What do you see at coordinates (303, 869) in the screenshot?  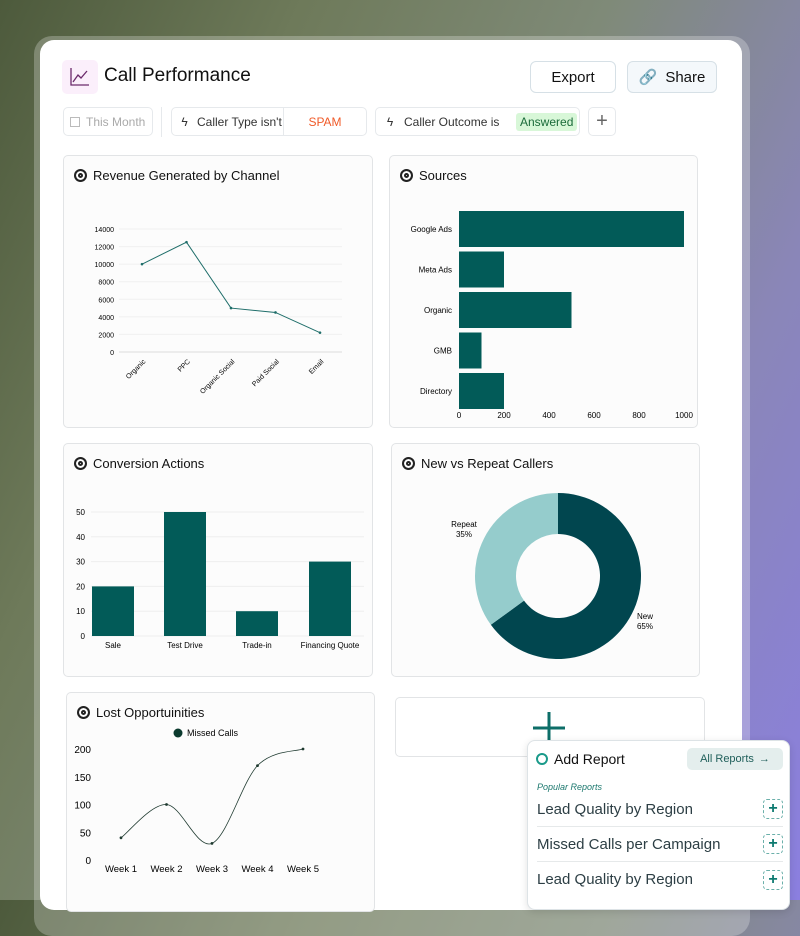 I see `x-tick-label: Week 5` at bounding box center [303, 869].